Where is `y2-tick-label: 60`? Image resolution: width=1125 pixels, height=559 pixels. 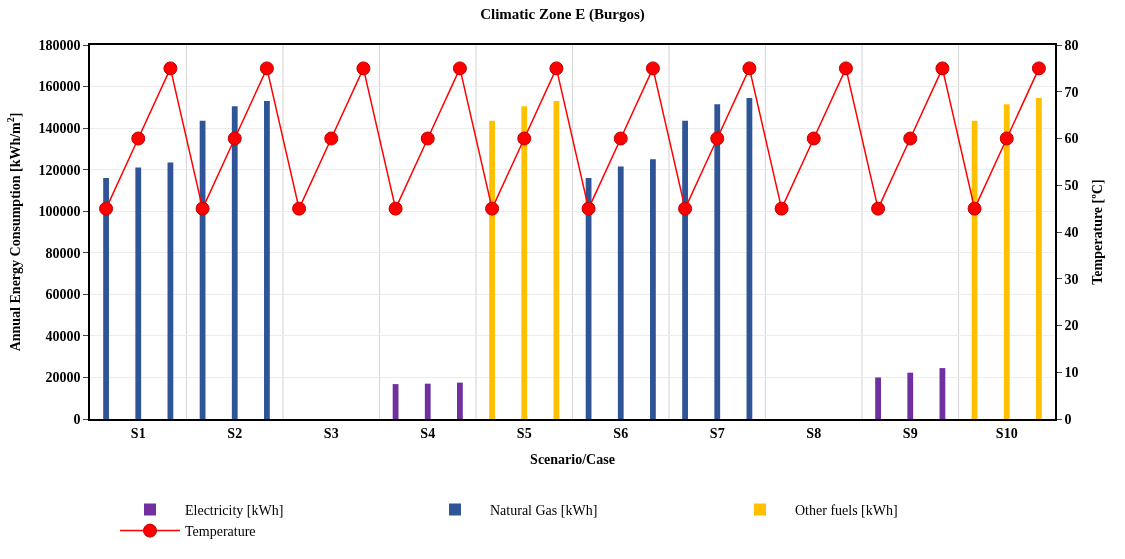
y2-tick-label: 60 is located at coordinates (1071, 139).